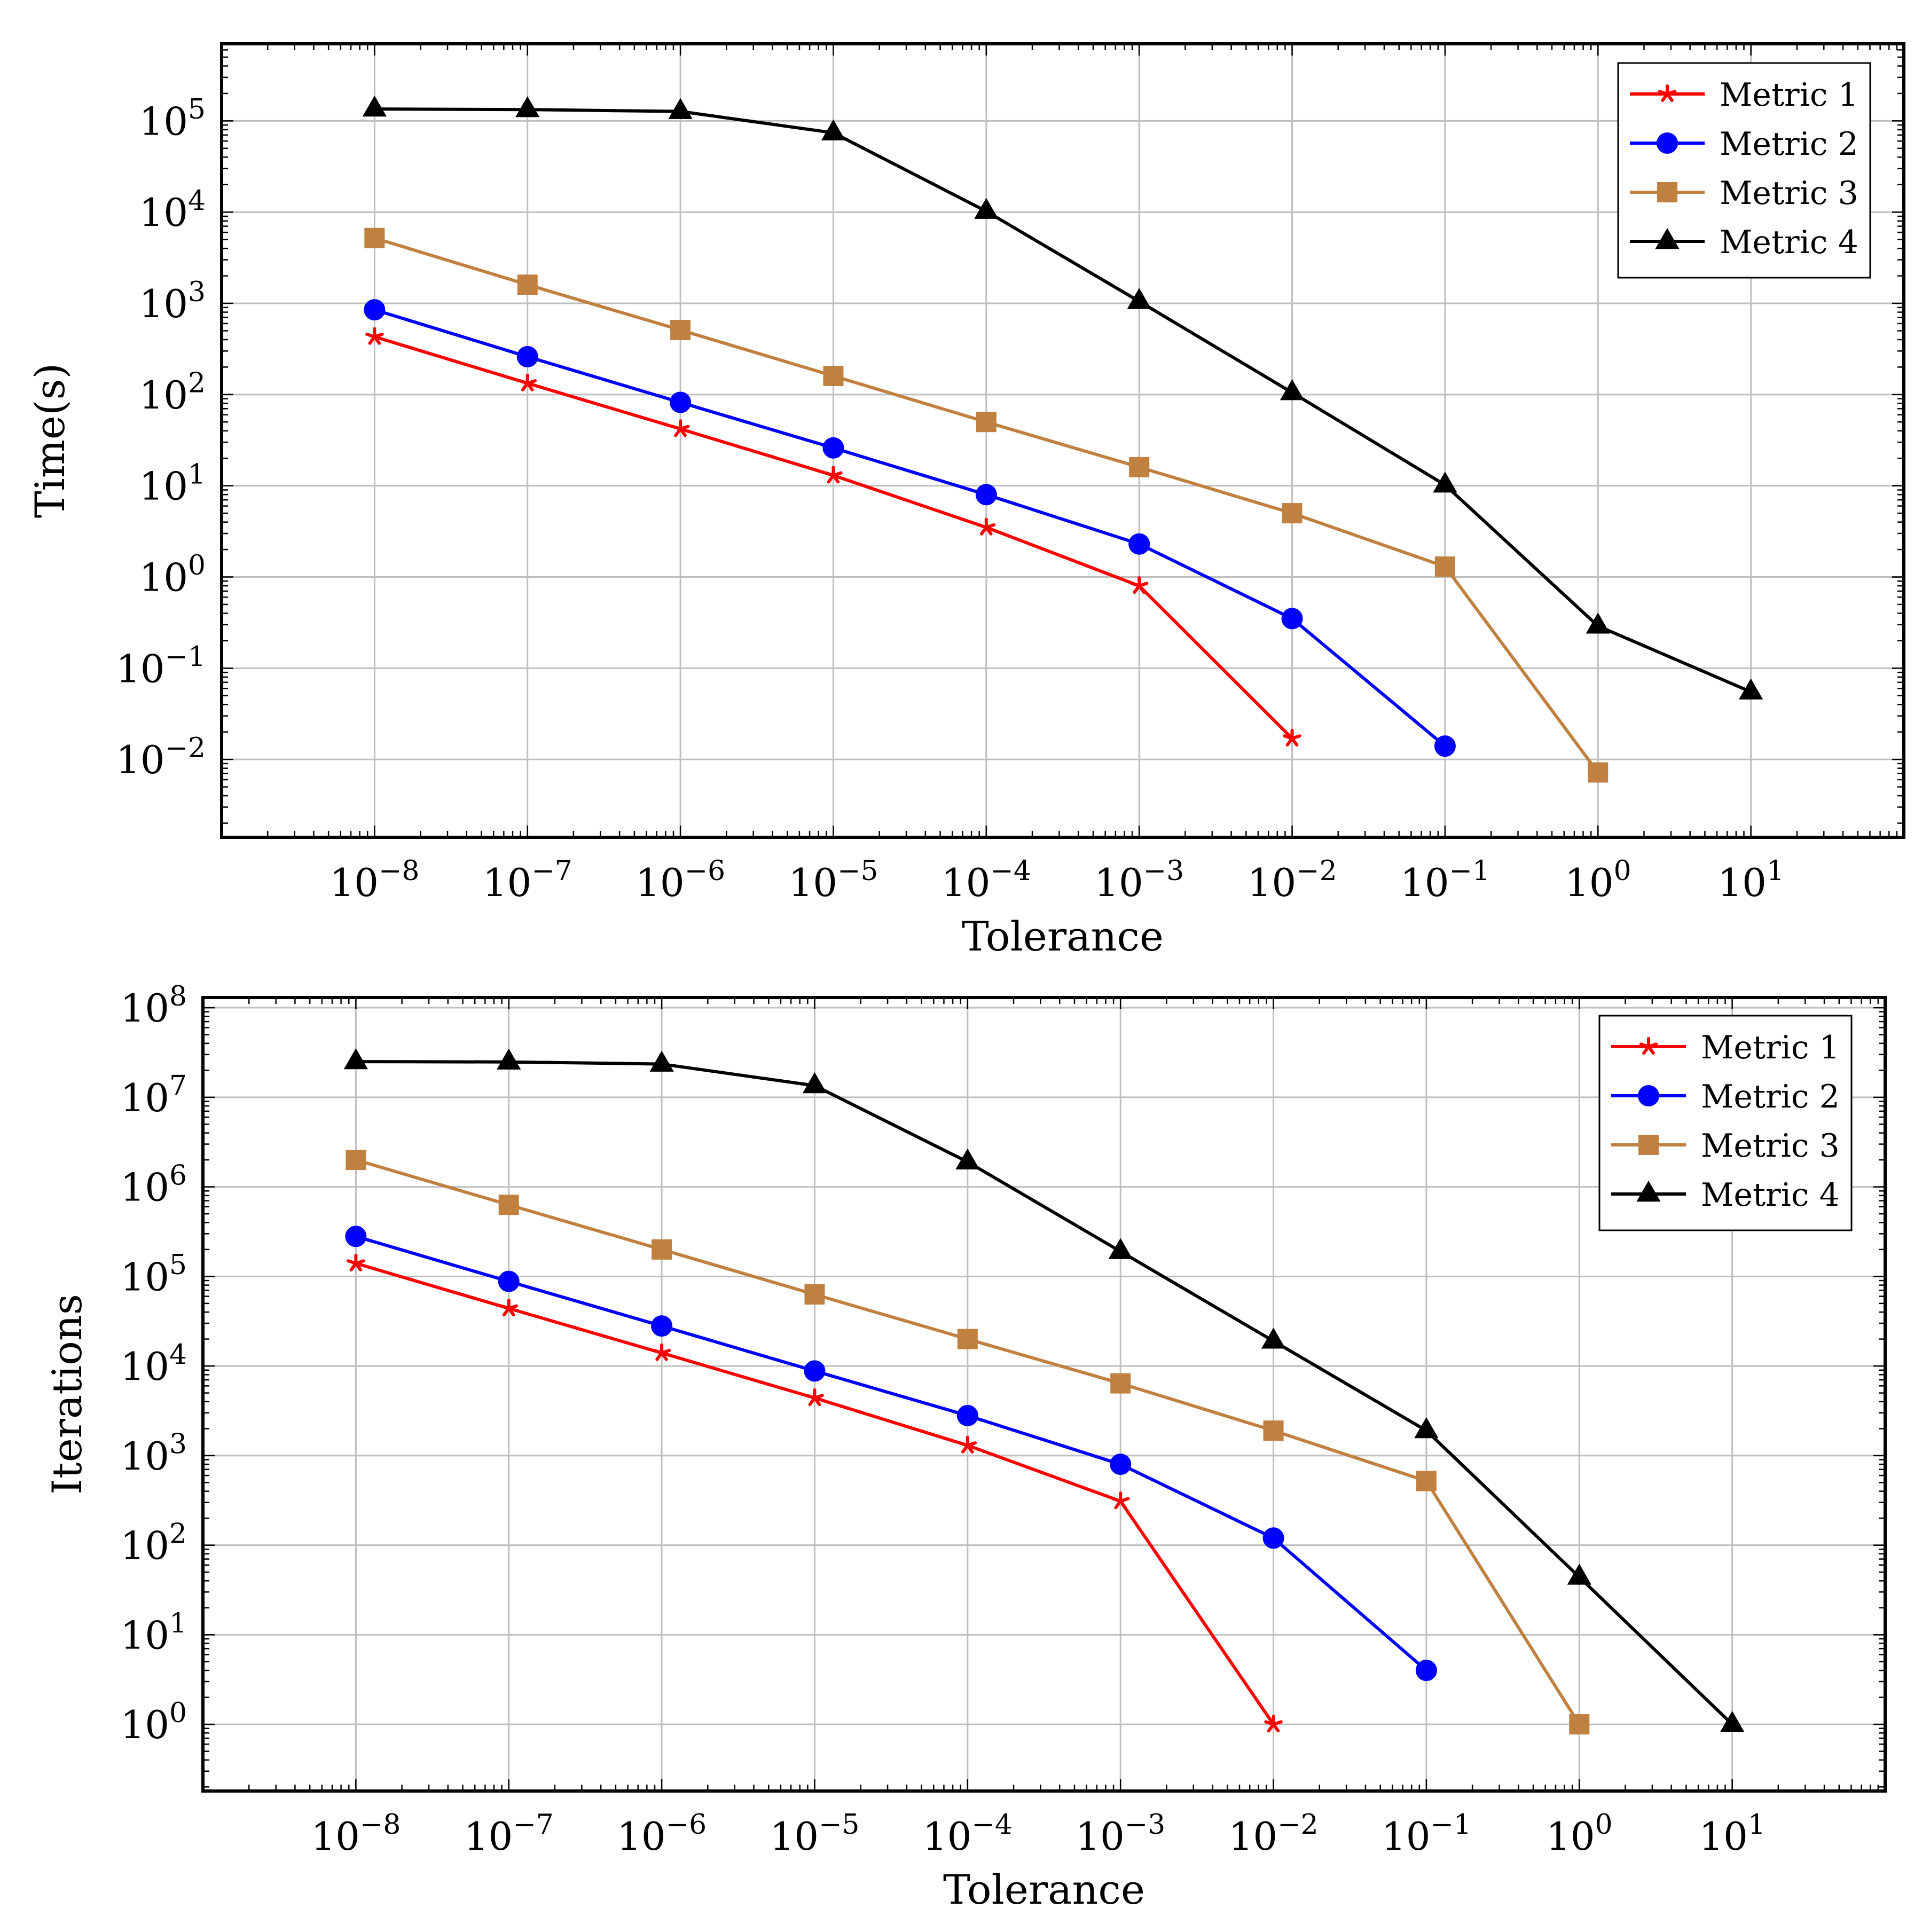 The image size is (1930, 1932). What do you see at coordinates (1725, 1123) in the screenshot?
I see `legend: Metric 1 Metric 2 Metric 3 Metric 4` at bounding box center [1725, 1123].